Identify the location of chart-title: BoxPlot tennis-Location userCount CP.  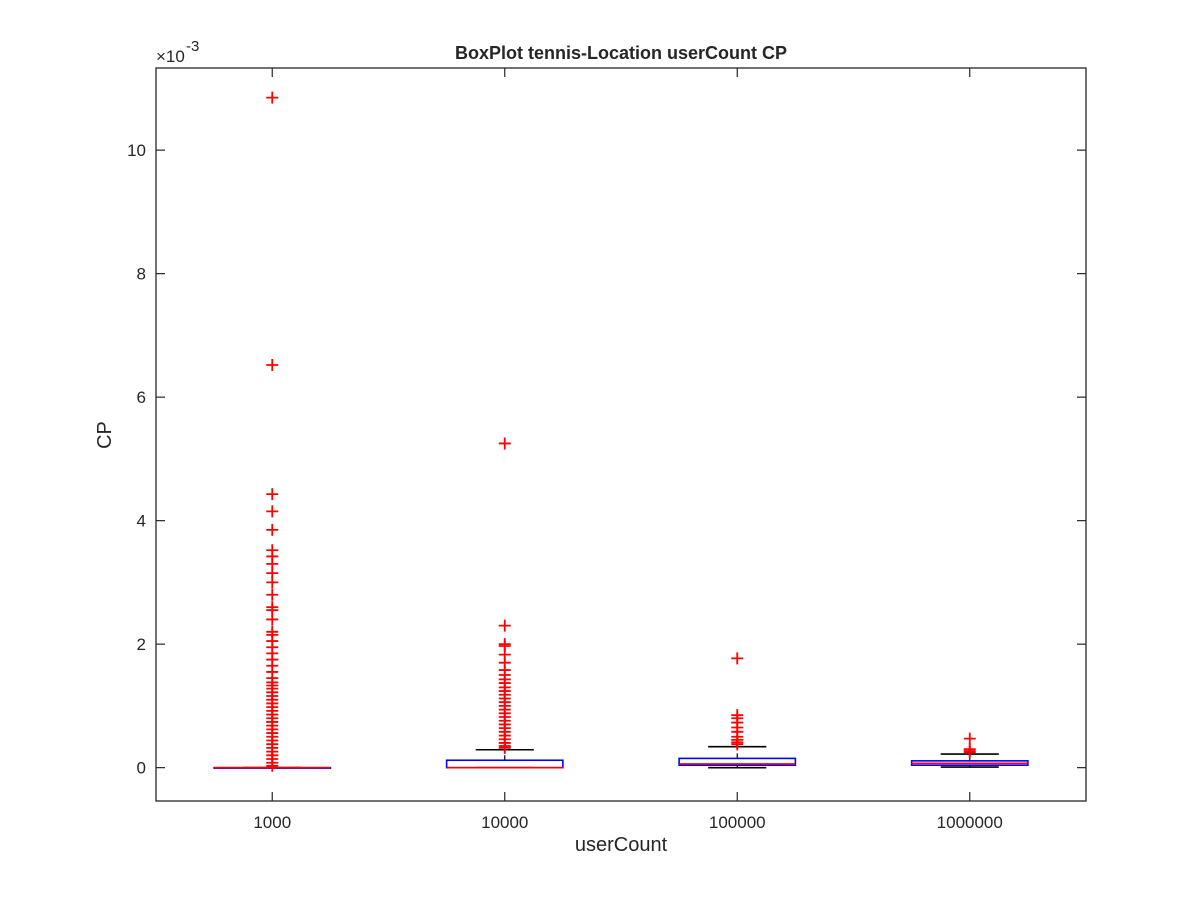
(621, 53).